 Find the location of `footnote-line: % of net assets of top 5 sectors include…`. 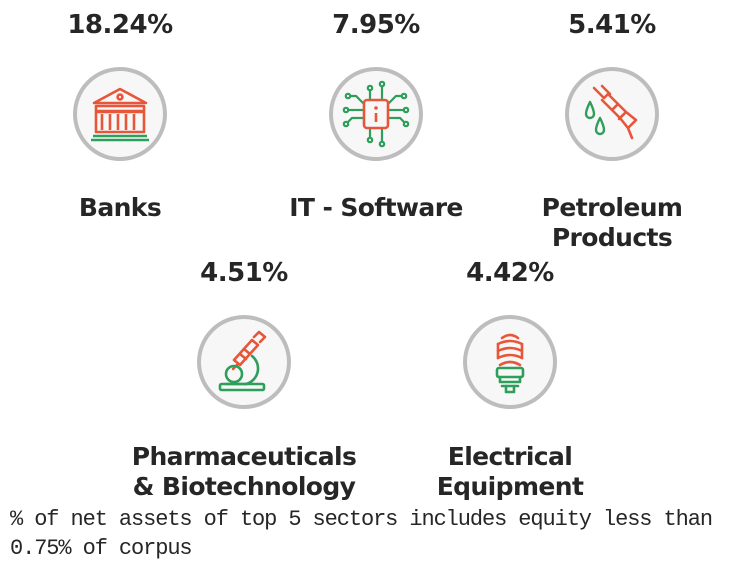

footnote-line: % of net assets of top 5 sectors include… is located at coordinates (361, 519).